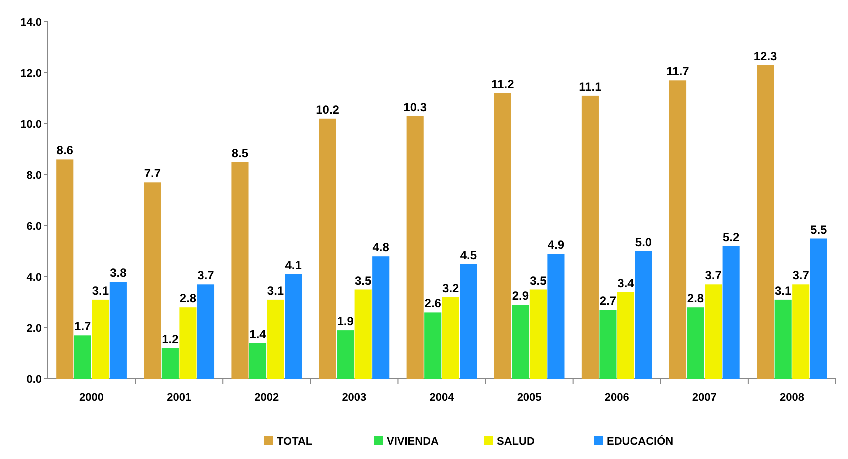 This screenshot has height=459, width=848. What do you see at coordinates (295, 442) in the screenshot?
I see `legend-label: TOTAL` at bounding box center [295, 442].